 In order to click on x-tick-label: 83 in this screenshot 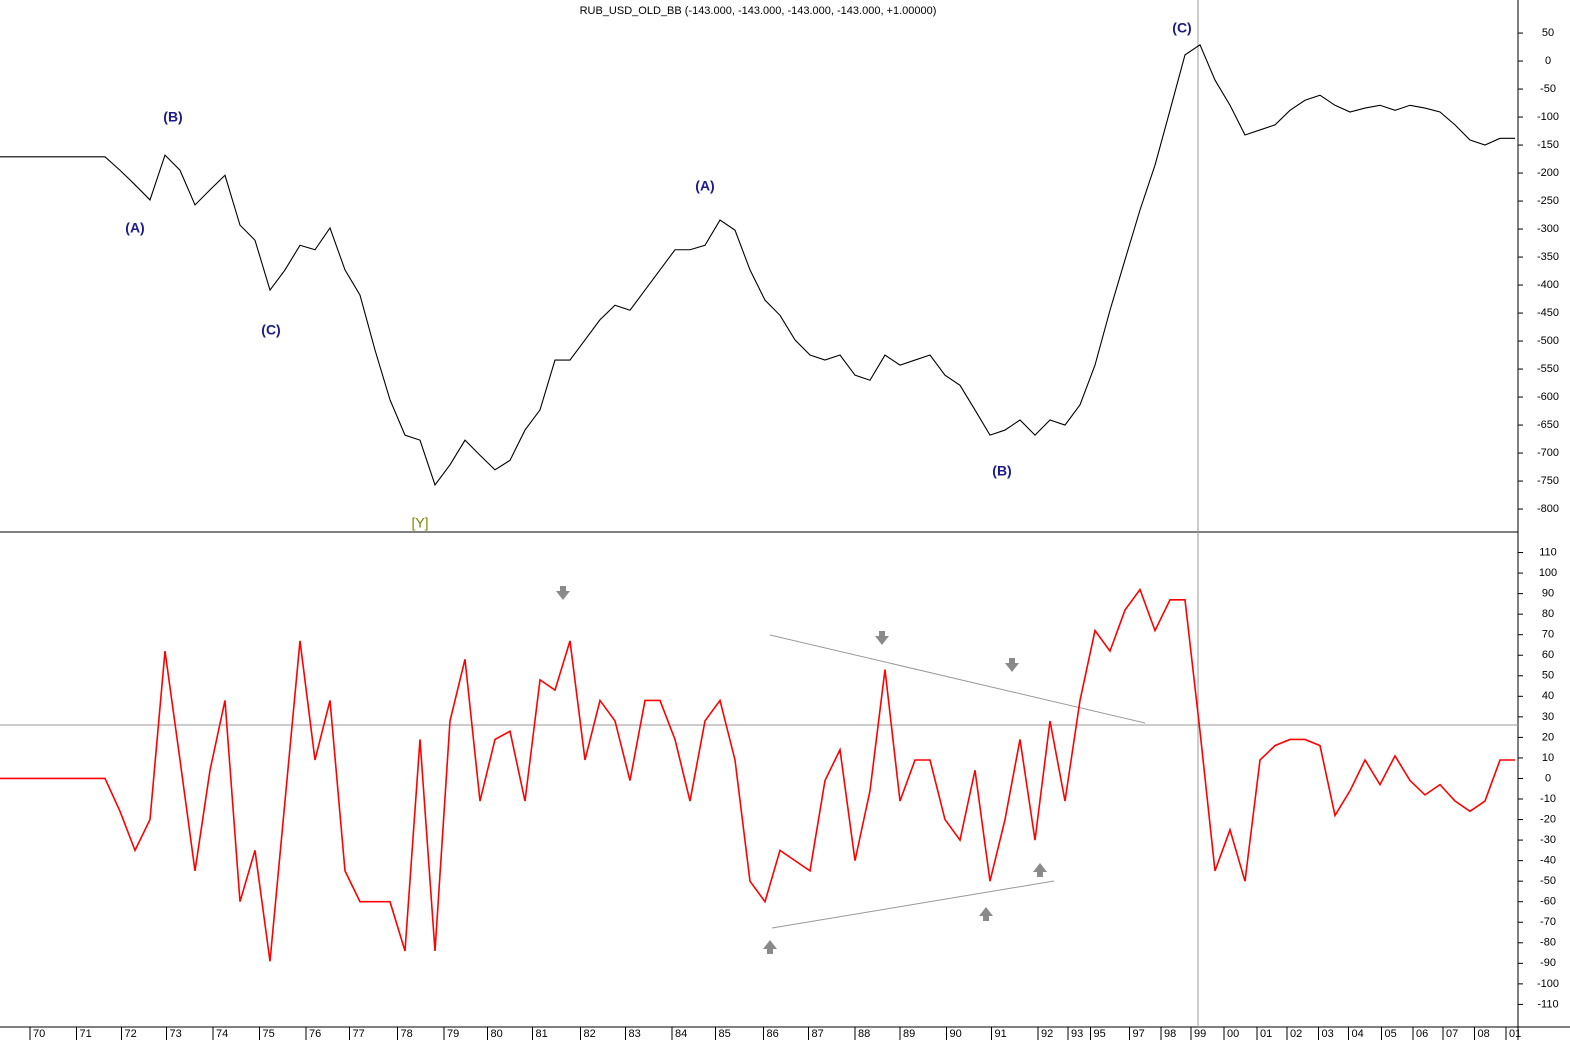, I will do `click(635, 1034)`.